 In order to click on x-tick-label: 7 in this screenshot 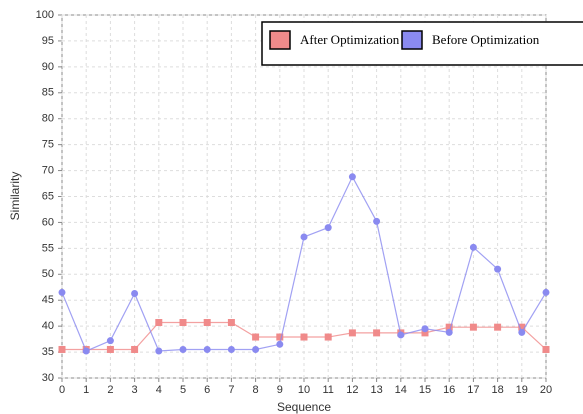, I will do `click(231, 390)`.